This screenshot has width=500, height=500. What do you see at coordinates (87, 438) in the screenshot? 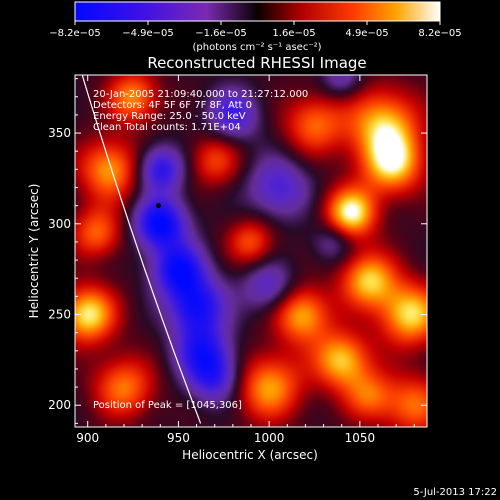
I see `x-tick-label: 900` at bounding box center [87, 438].